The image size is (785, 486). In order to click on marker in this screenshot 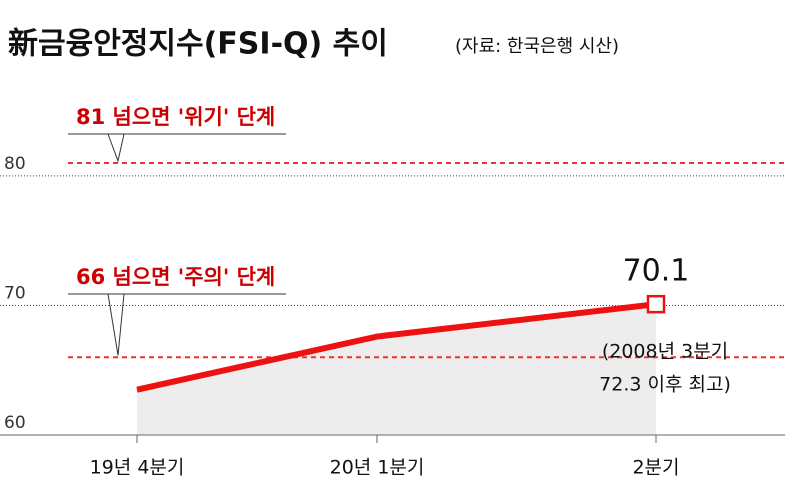, I will do `click(656, 304)`.